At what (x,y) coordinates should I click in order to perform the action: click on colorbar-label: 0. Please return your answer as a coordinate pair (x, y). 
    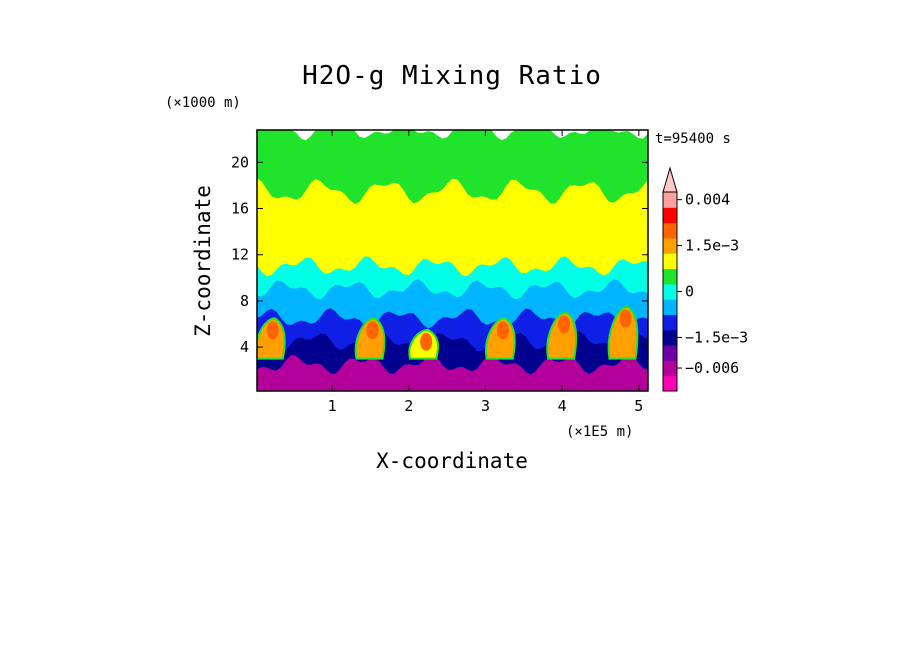
    Looking at the image, I should click on (689, 292).